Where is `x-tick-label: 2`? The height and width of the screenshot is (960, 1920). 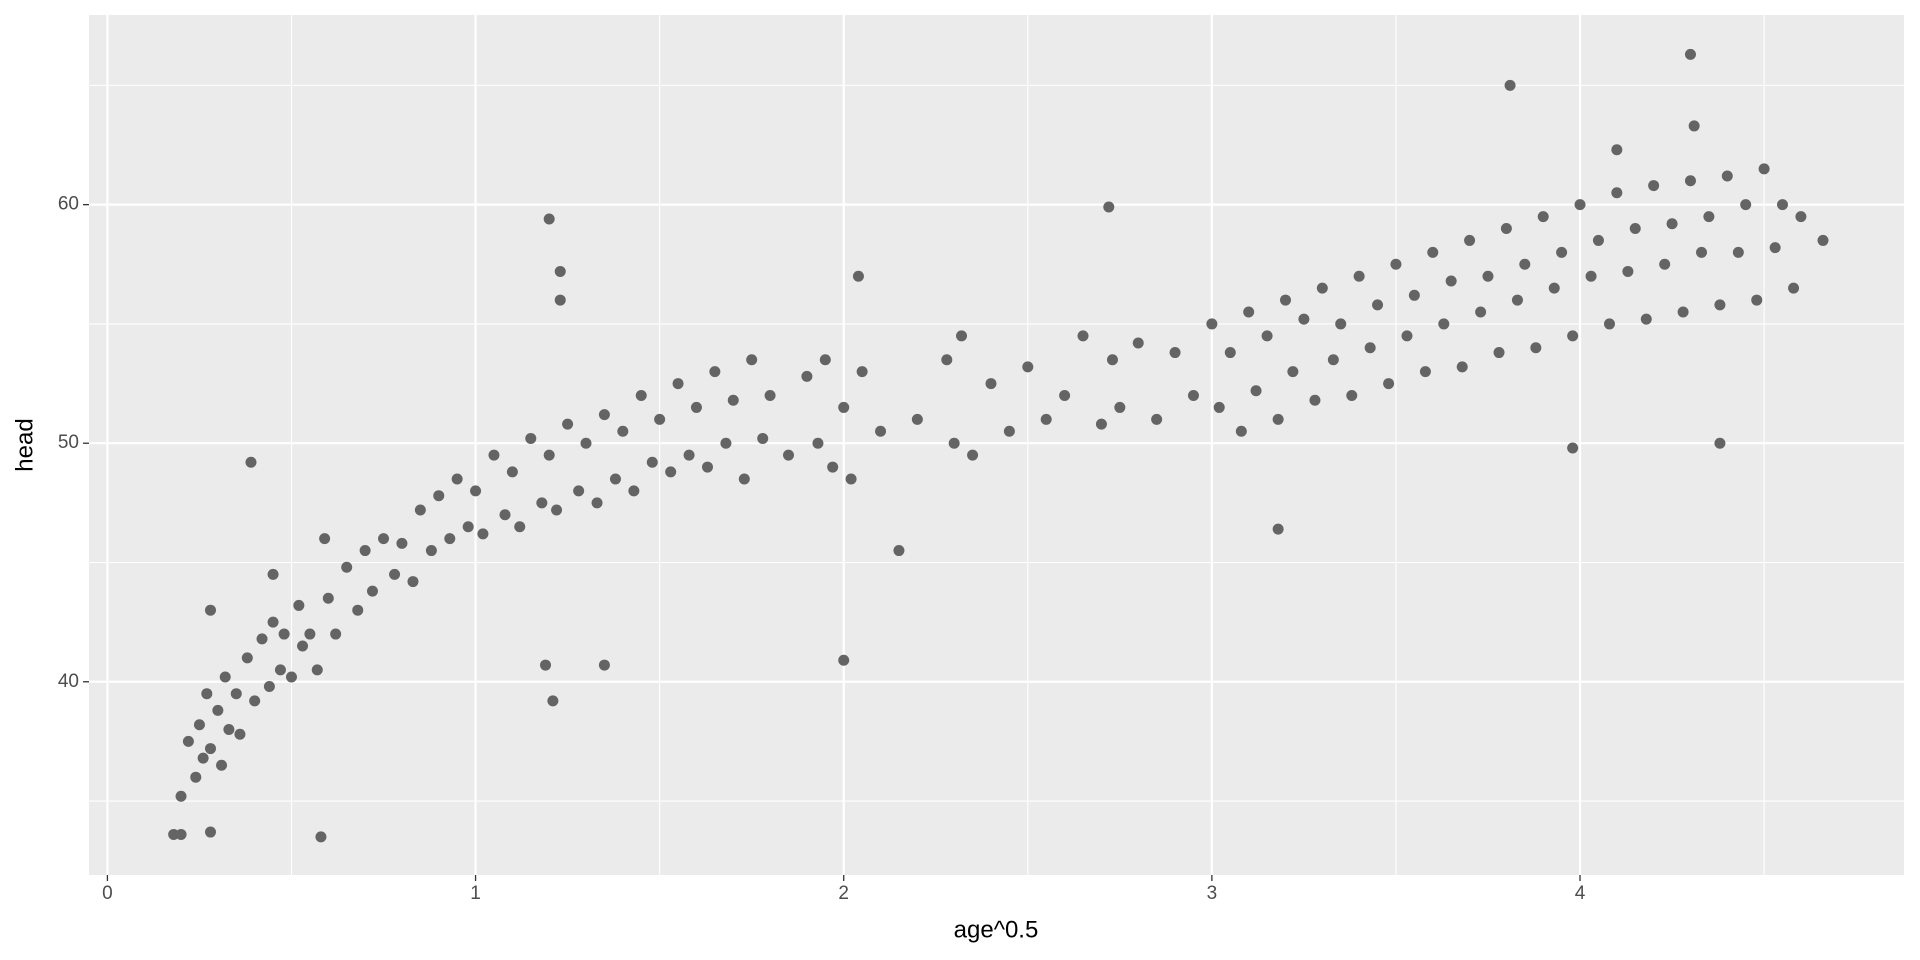 x-tick-label: 2 is located at coordinates (843, 893).